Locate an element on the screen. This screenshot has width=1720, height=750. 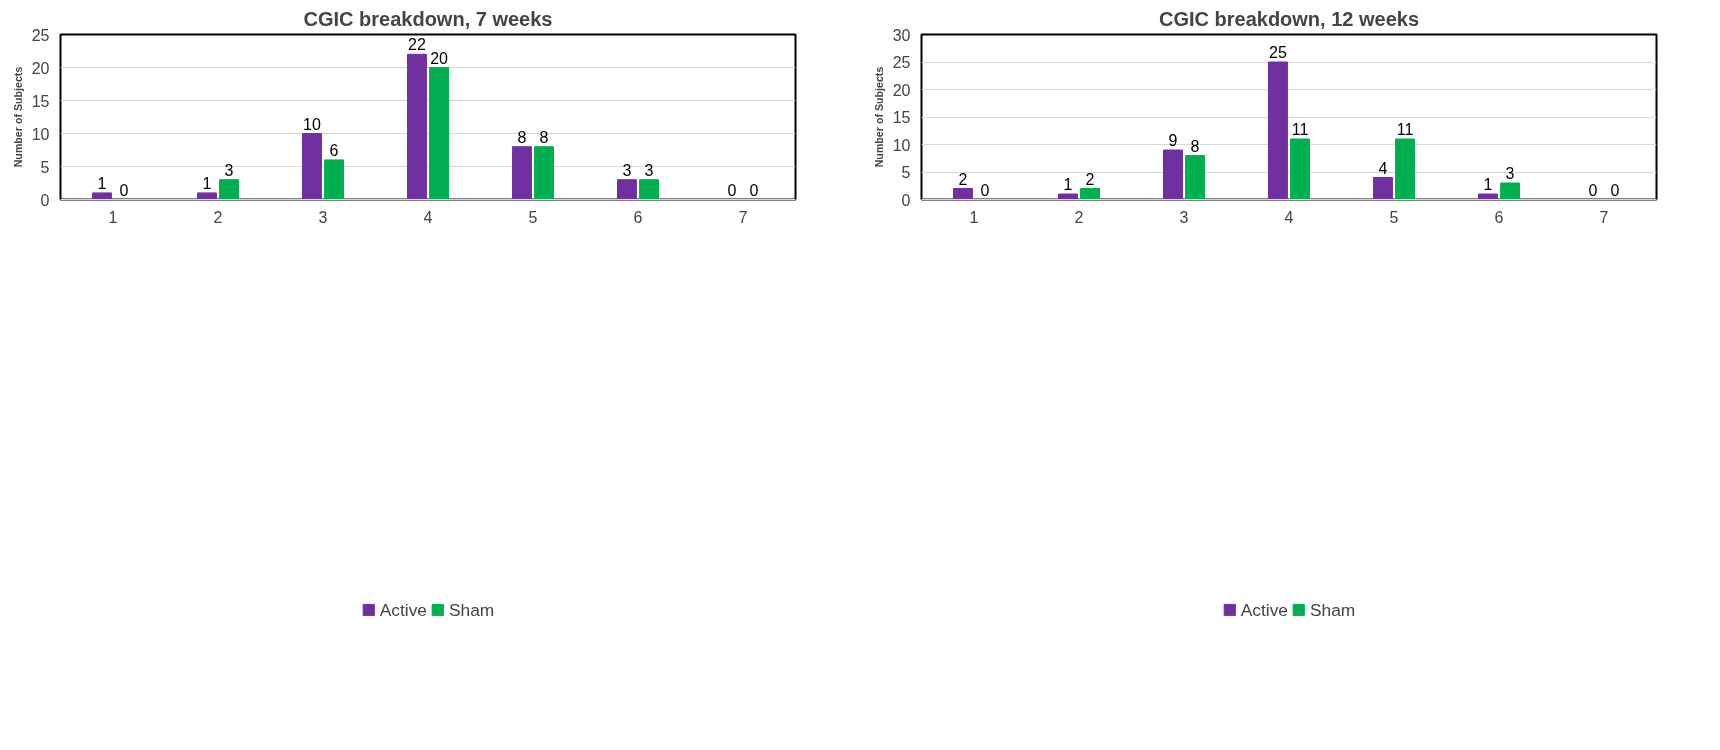
data-label: 9 is located at coordinates (1173, 140).